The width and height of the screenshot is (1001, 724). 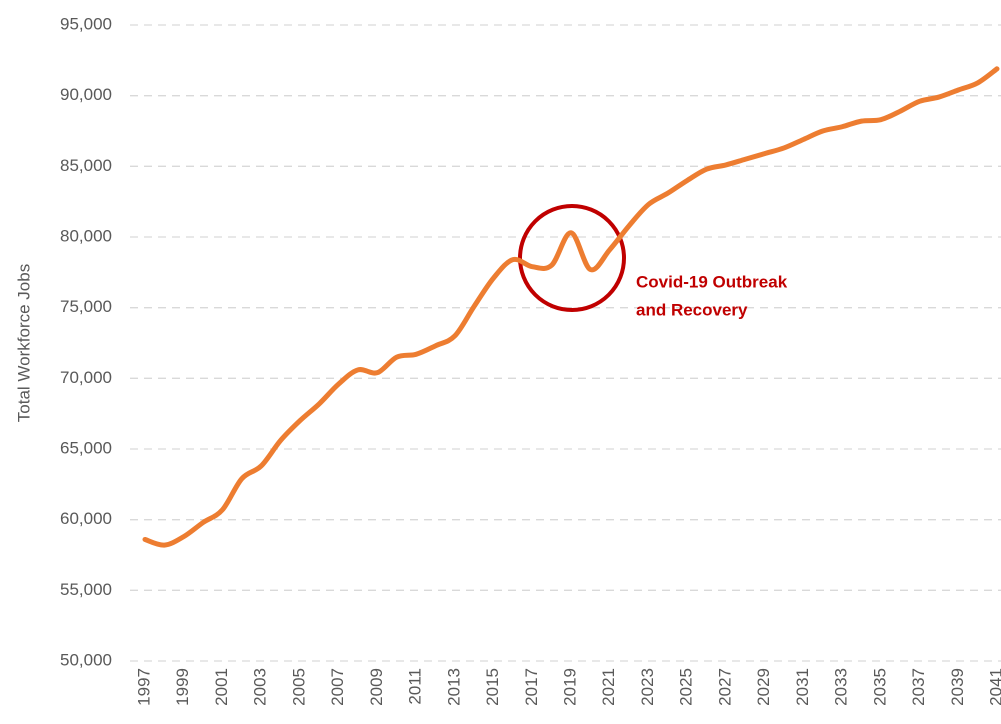 I want to click on x-tick-label: 2005, so click(x=298, y=687).